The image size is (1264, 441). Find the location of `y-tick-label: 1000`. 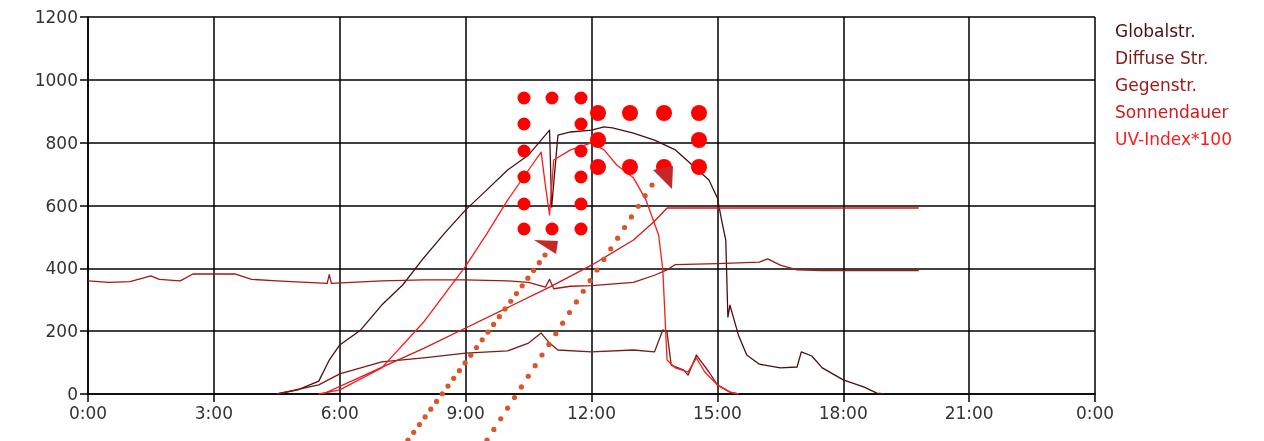

y-tick-label: 1000 is located at coordinates (56, 79).